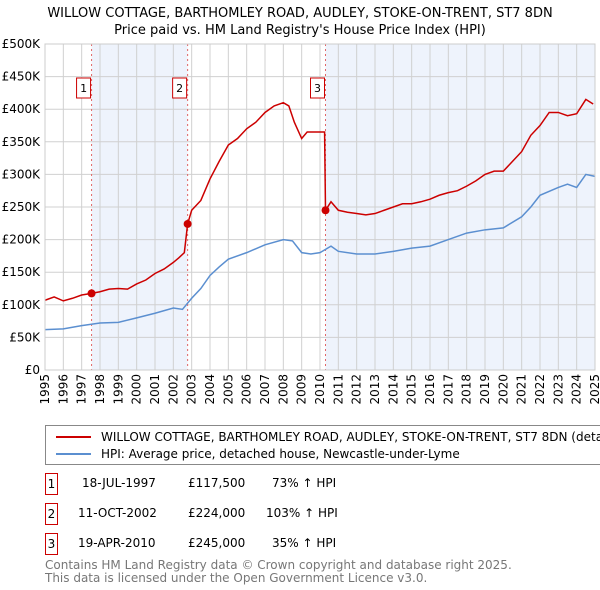 The width and height of the screenshot is (600, 590). What do you see at coordinates (558, 389) in the screenshot?
I see `x-tick-label: 2023` at bounding box center [558, 389].